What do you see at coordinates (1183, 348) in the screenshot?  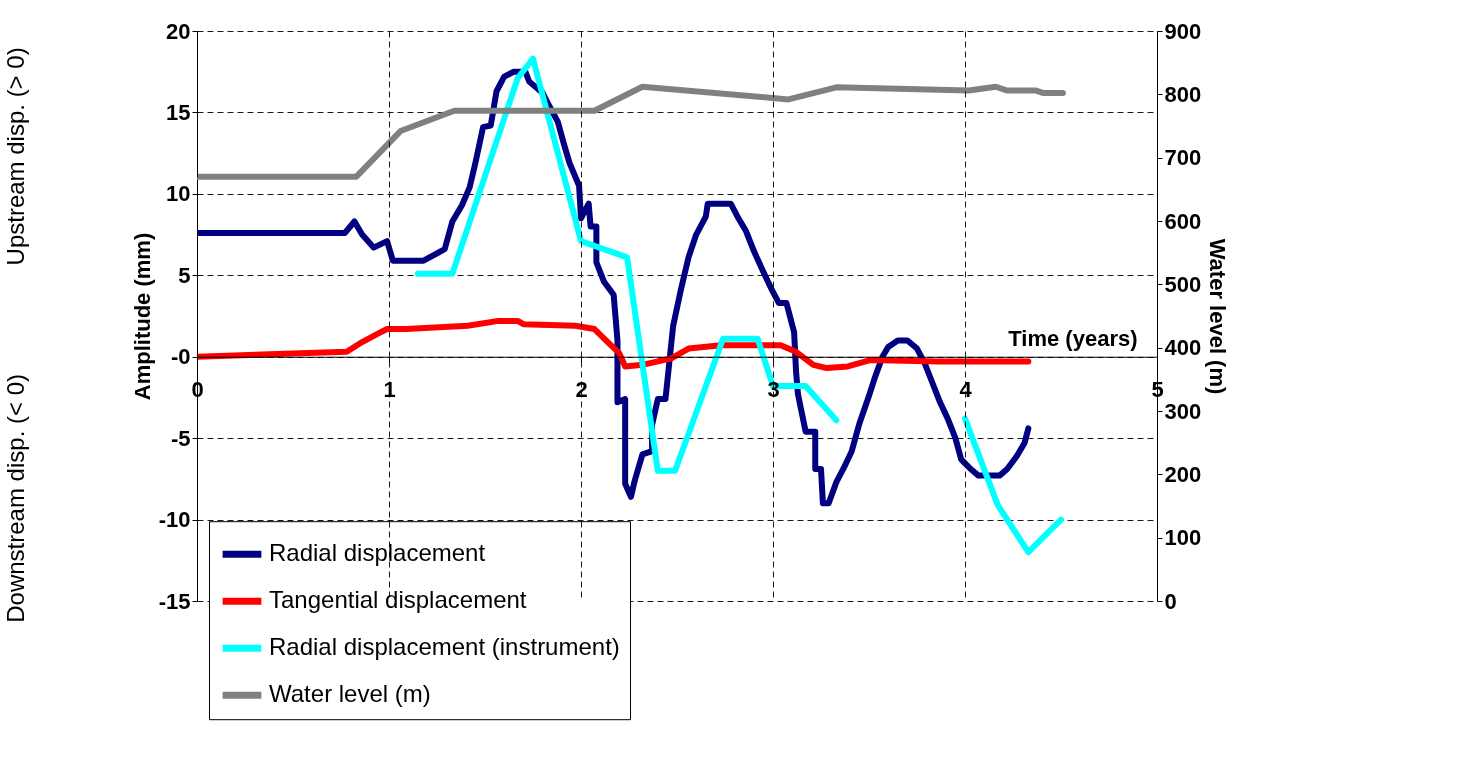 I see `y2-tick-label: 400` at bounding box center [1183, 348].